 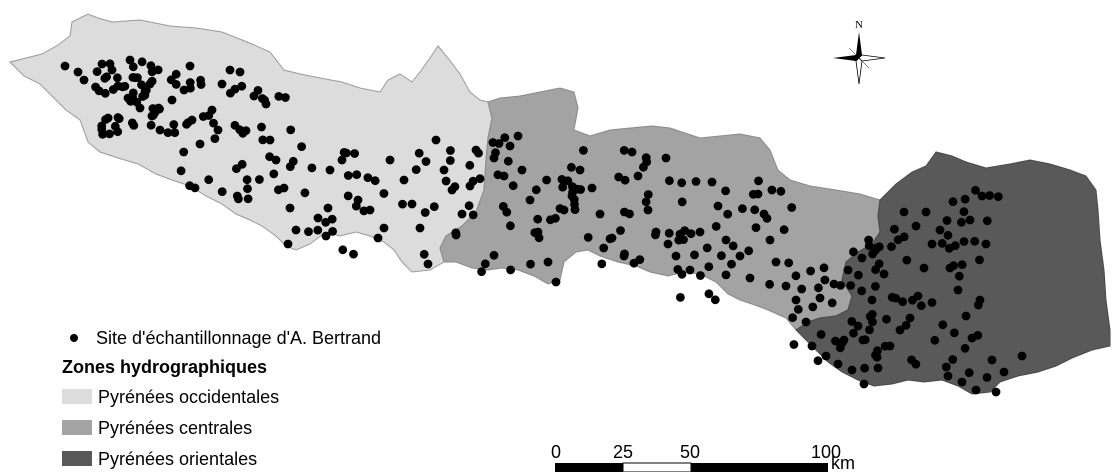 What do you see at coordinates (859, 52) in the screenshot?
I see `north-arrow-icon: N` at bounding box center [859, 52].